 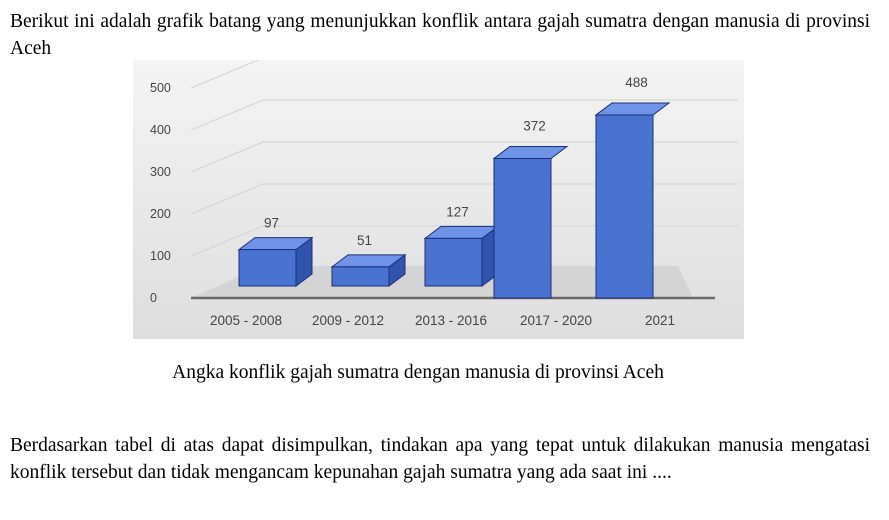 What do you see at coordinates (160, 130) in the screenshot?
I see `y-tick-label: 400` at bounding box center [160, 130].